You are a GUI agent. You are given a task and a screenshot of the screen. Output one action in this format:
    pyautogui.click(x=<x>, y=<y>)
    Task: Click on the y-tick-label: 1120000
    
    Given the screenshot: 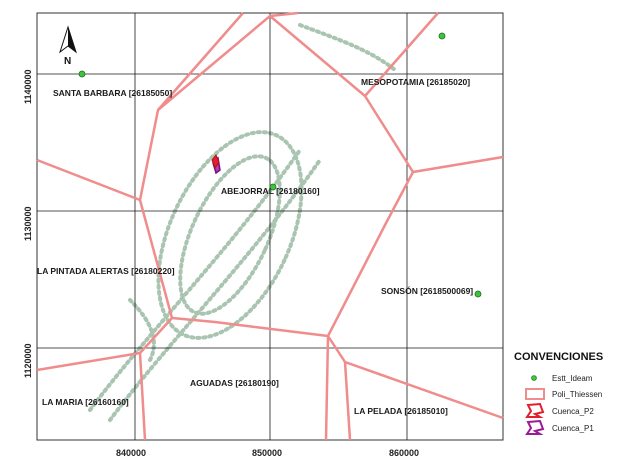 What is the action you would take?
    pyautogui.click(x=28, y=360)
    